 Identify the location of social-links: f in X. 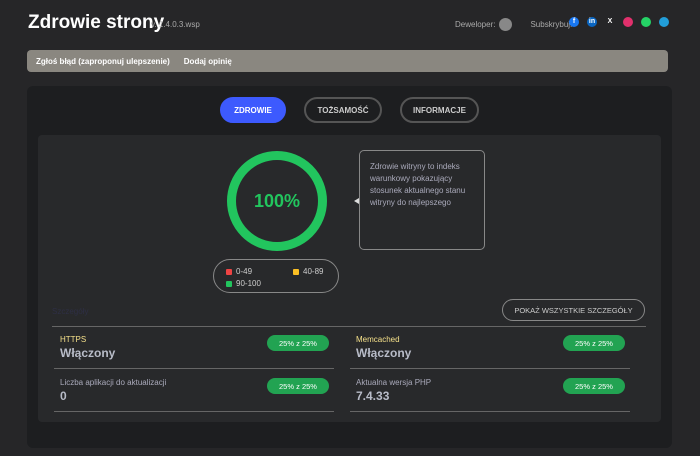
(619, 22).